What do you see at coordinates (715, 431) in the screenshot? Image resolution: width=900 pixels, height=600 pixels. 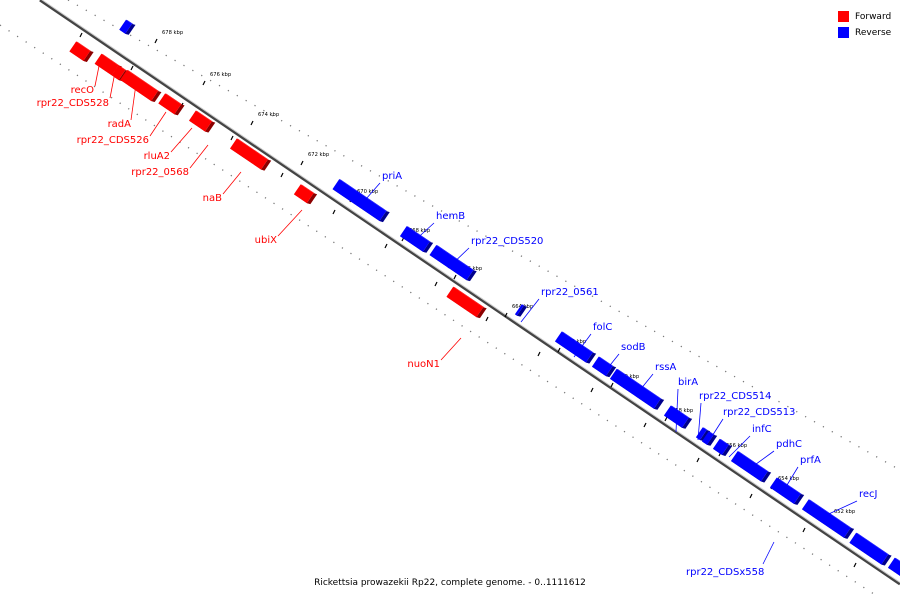 I see `rpr22-cds513-leader-line` at bounding box center [715, 431].